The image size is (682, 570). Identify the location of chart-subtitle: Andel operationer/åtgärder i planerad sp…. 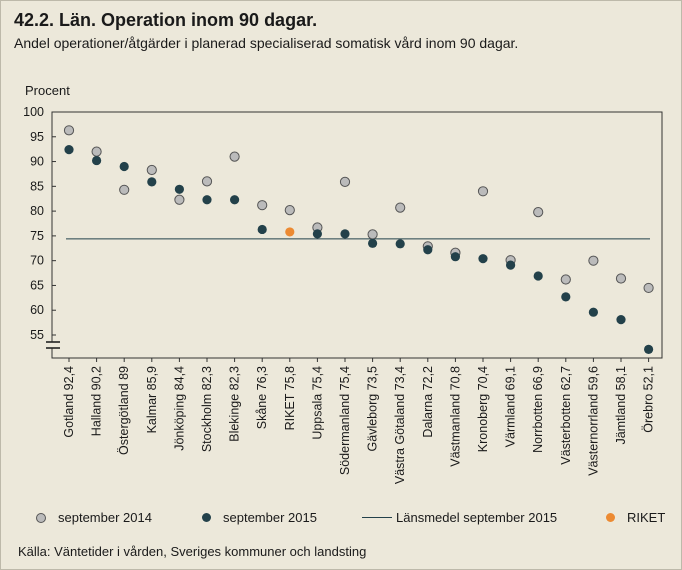
(266, 43).